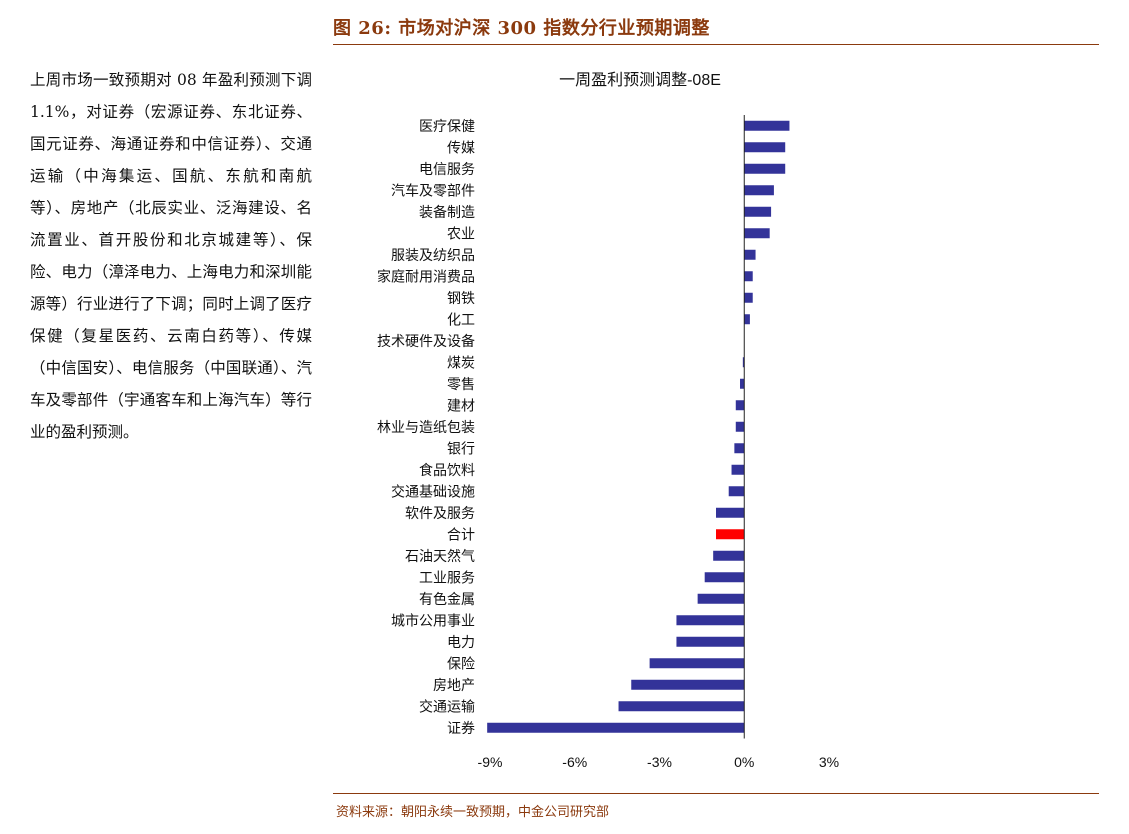  I want to click on category-label: 工业服务, so click(447, 578).